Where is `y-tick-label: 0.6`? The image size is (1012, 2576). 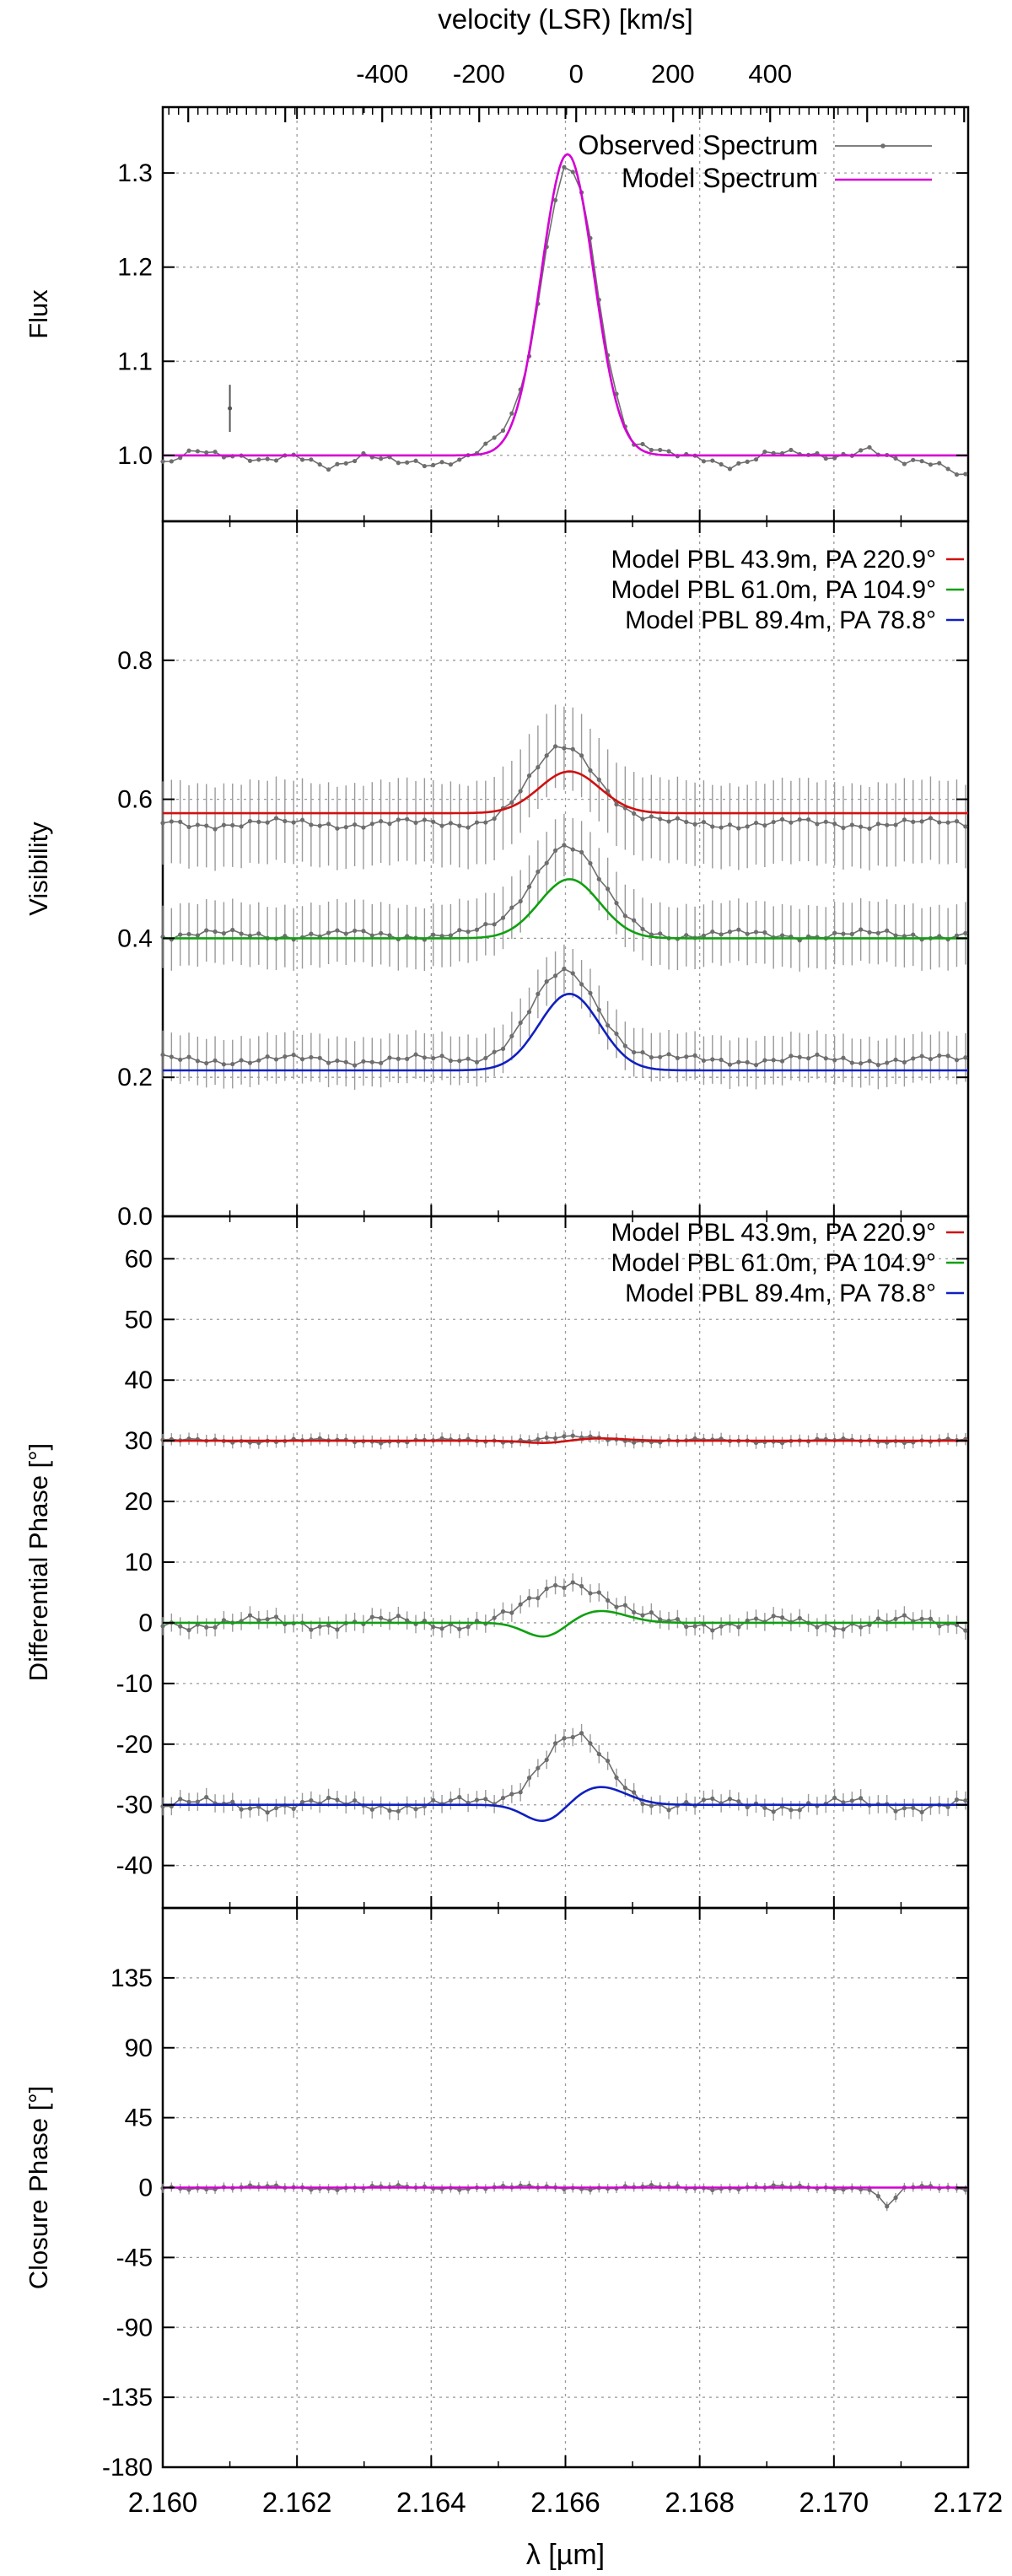
y-tick-label: 0.6 is located at coordinates (135, 800).